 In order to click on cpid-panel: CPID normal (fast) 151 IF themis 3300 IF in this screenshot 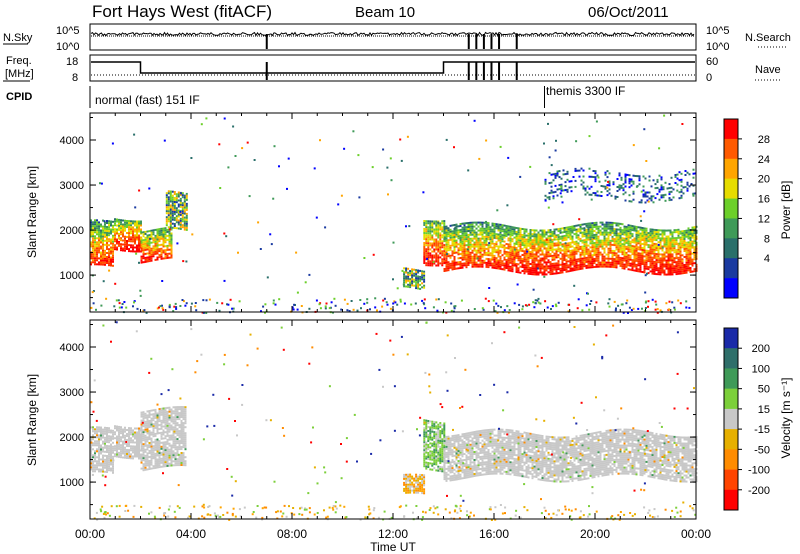, I will do `click(315, 96)`.